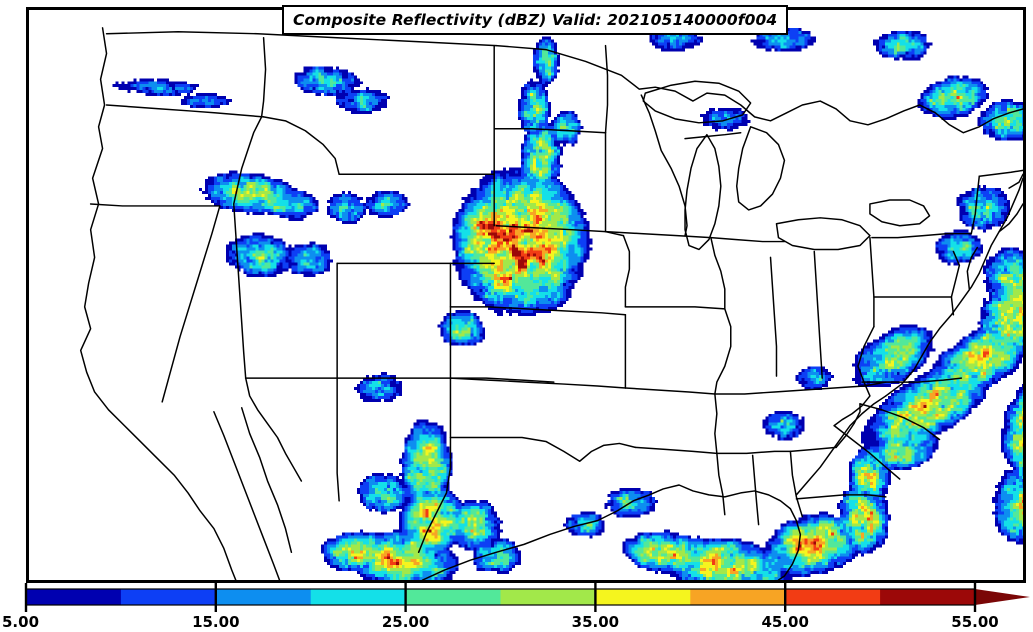  Describe the element at coordinates (543, 449) in the screenshot. I see `state-border-ok-tx` at that location.